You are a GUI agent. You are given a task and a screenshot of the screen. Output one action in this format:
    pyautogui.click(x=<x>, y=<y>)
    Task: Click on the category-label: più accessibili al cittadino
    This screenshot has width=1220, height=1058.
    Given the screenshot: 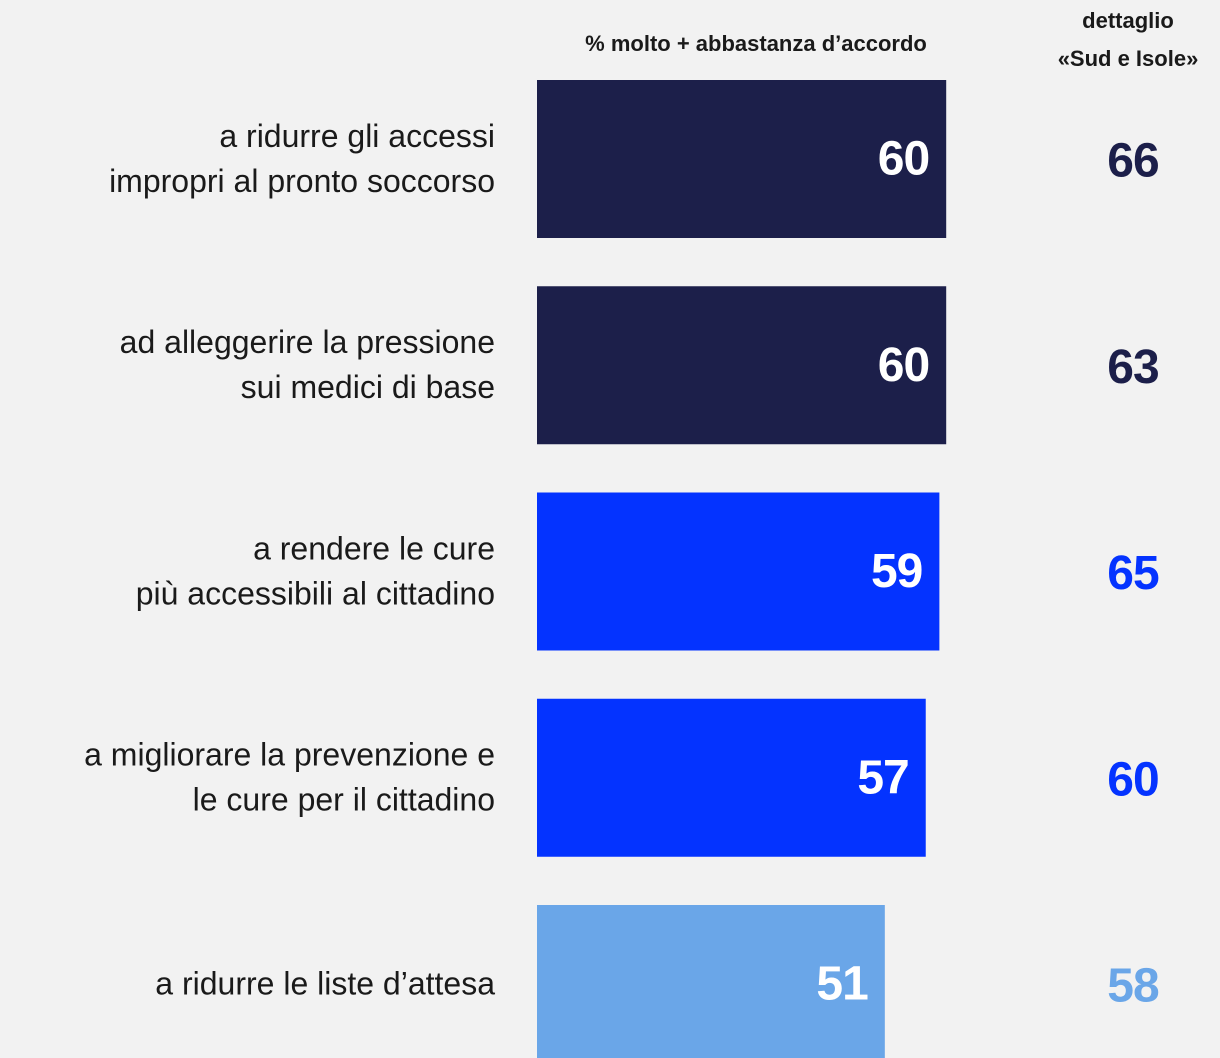 What is the action you would take?
    pyautogui.click(x=315, y=593)
    